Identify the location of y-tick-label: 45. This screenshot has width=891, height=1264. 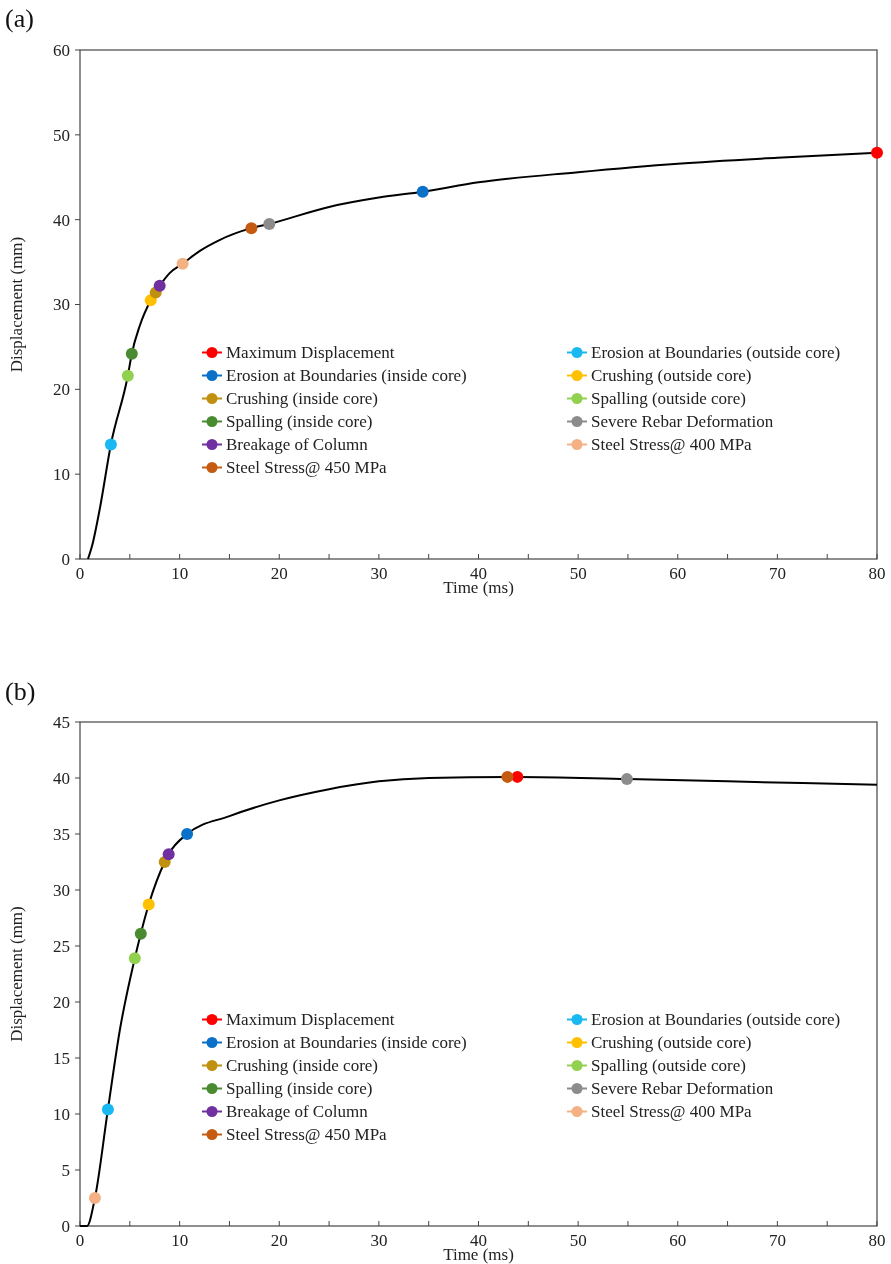
(61, 722).